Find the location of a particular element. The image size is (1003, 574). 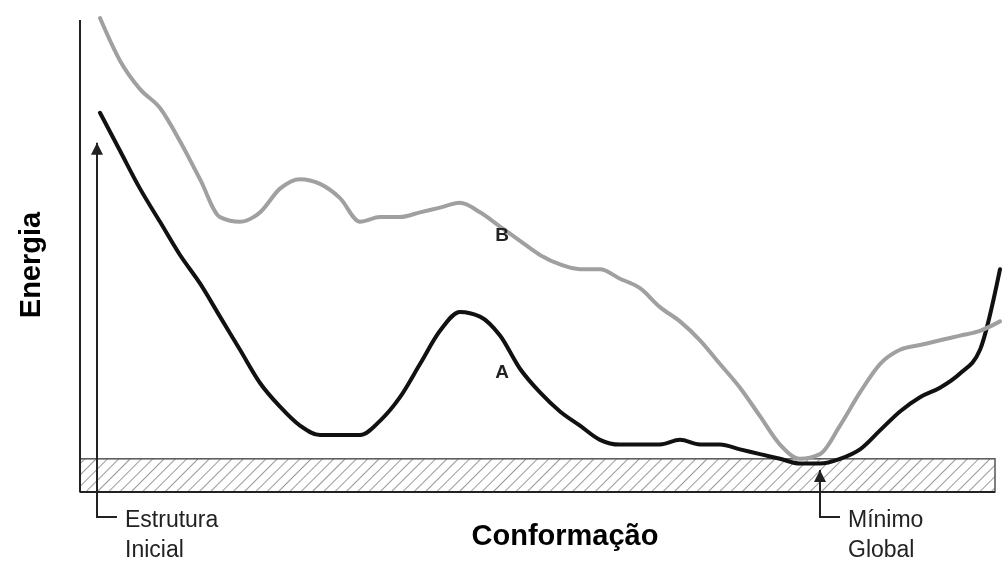

series-label: A is located at coordinates (502, 372).